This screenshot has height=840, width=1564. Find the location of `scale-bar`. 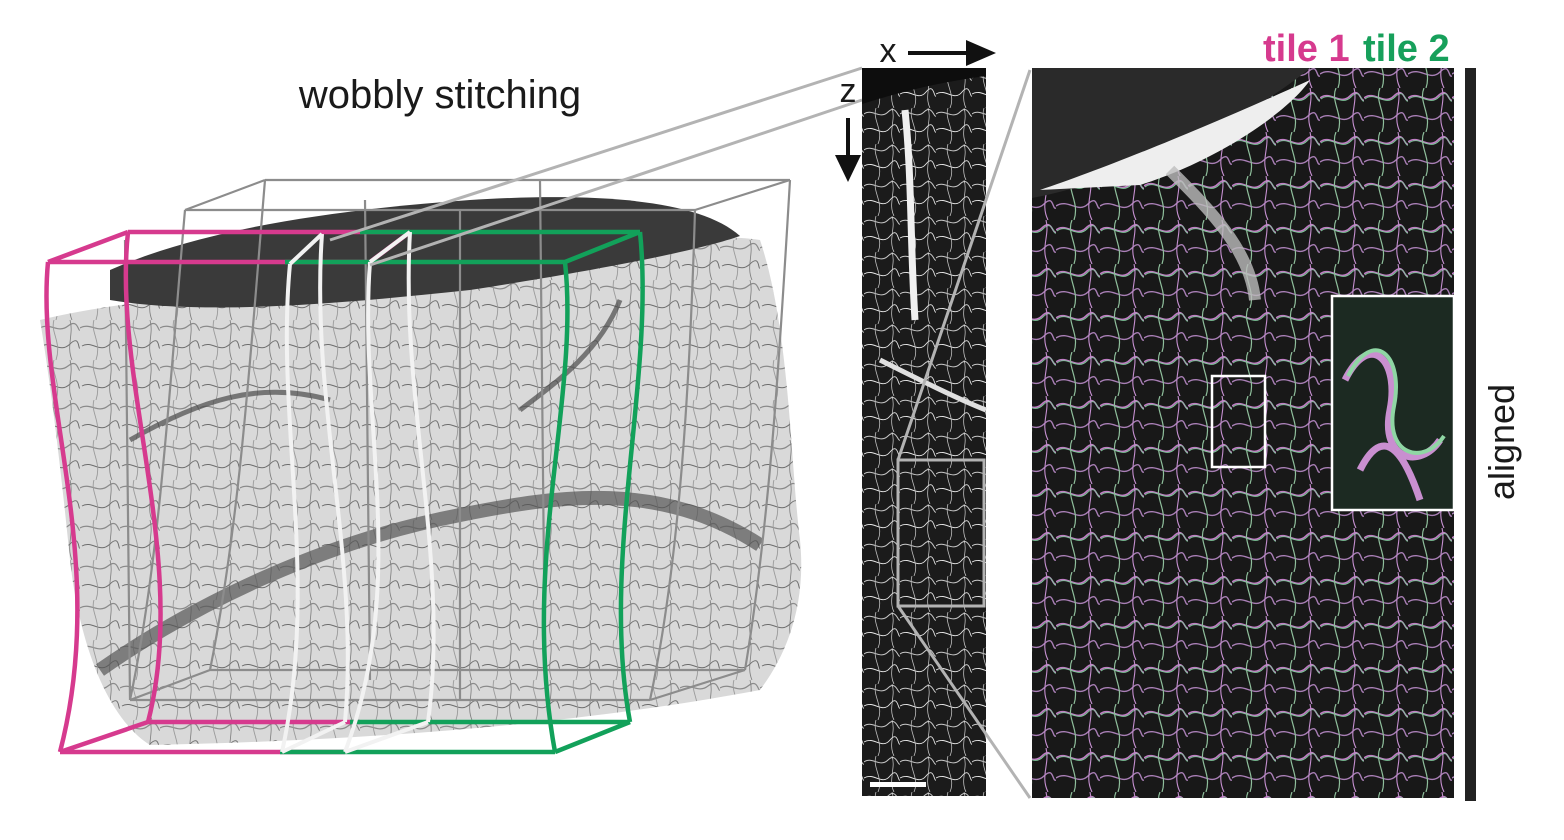

scale-bar is located at coordinates (898, 784).